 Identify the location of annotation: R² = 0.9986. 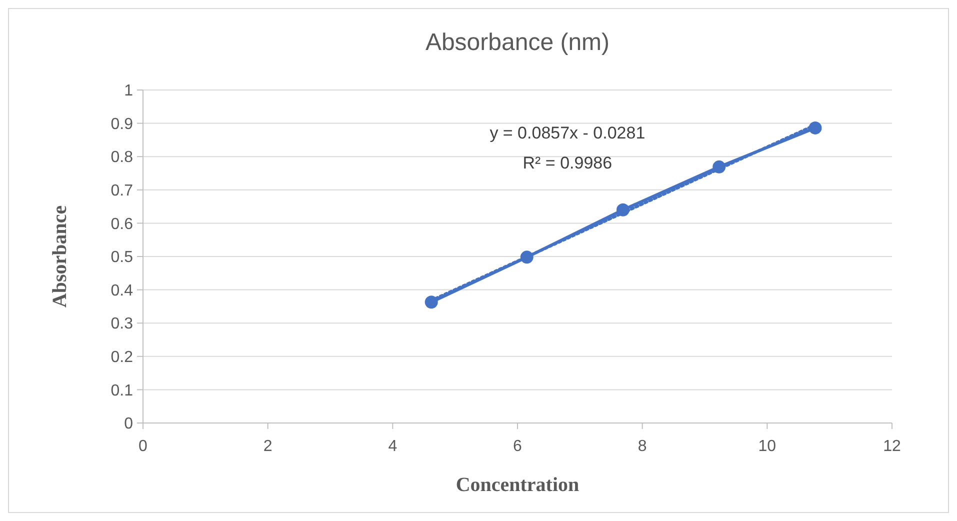
(567, 162).